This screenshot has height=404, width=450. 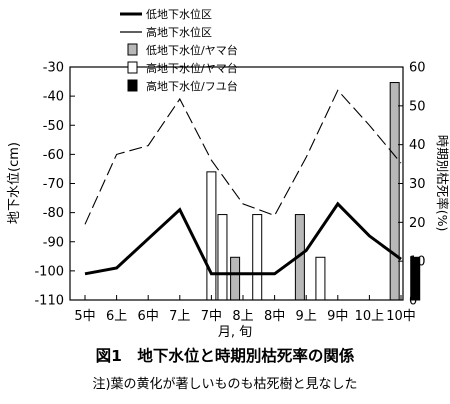 What do you see at coordinates (53, 126) in the screenshot?
I see `left-tick-label: -50` at bounding box center [53, 126].